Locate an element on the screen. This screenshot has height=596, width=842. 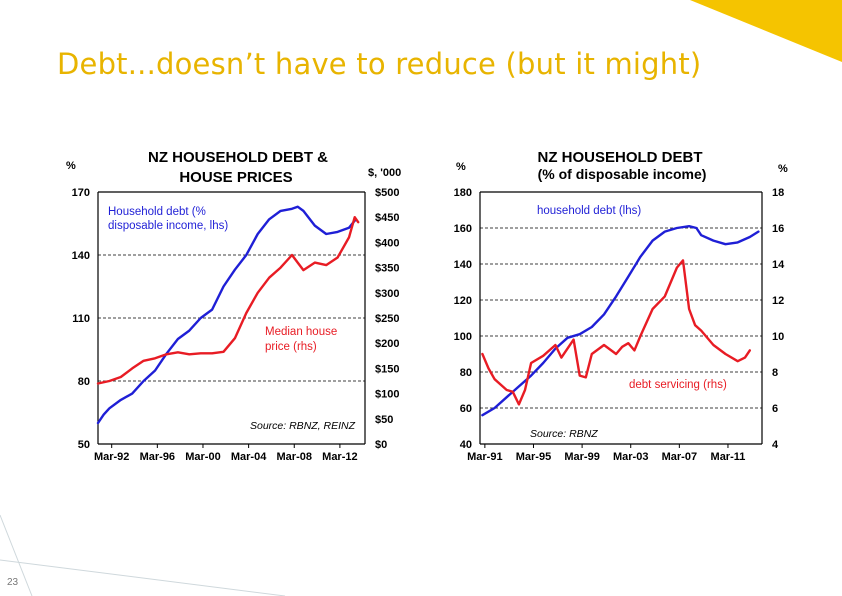
x-tick-label: Mar-96 is located at coordinates (157, 457).